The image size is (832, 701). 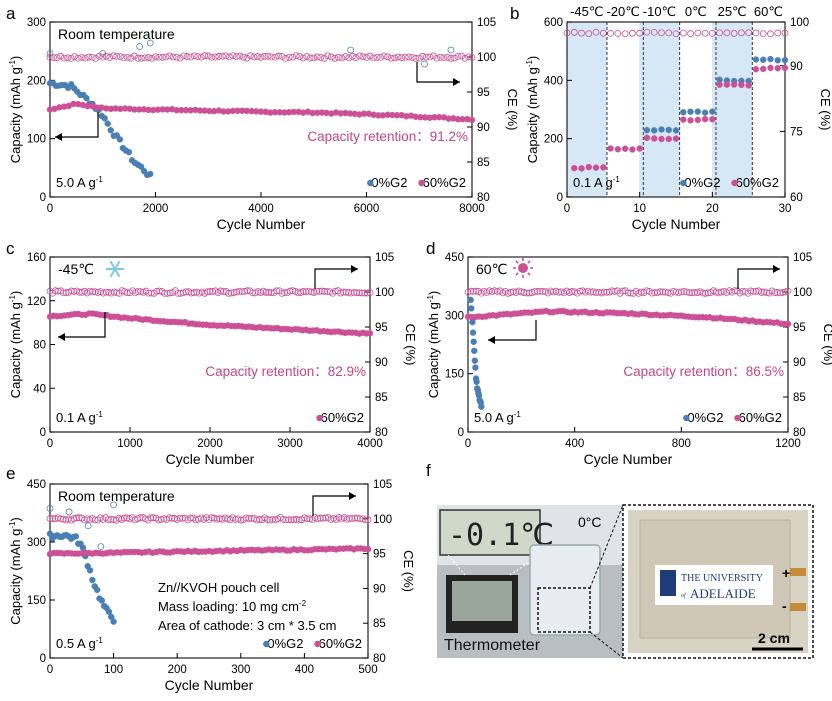 I want to click on yr-tick-label: 90, so click(x=799, y=363).